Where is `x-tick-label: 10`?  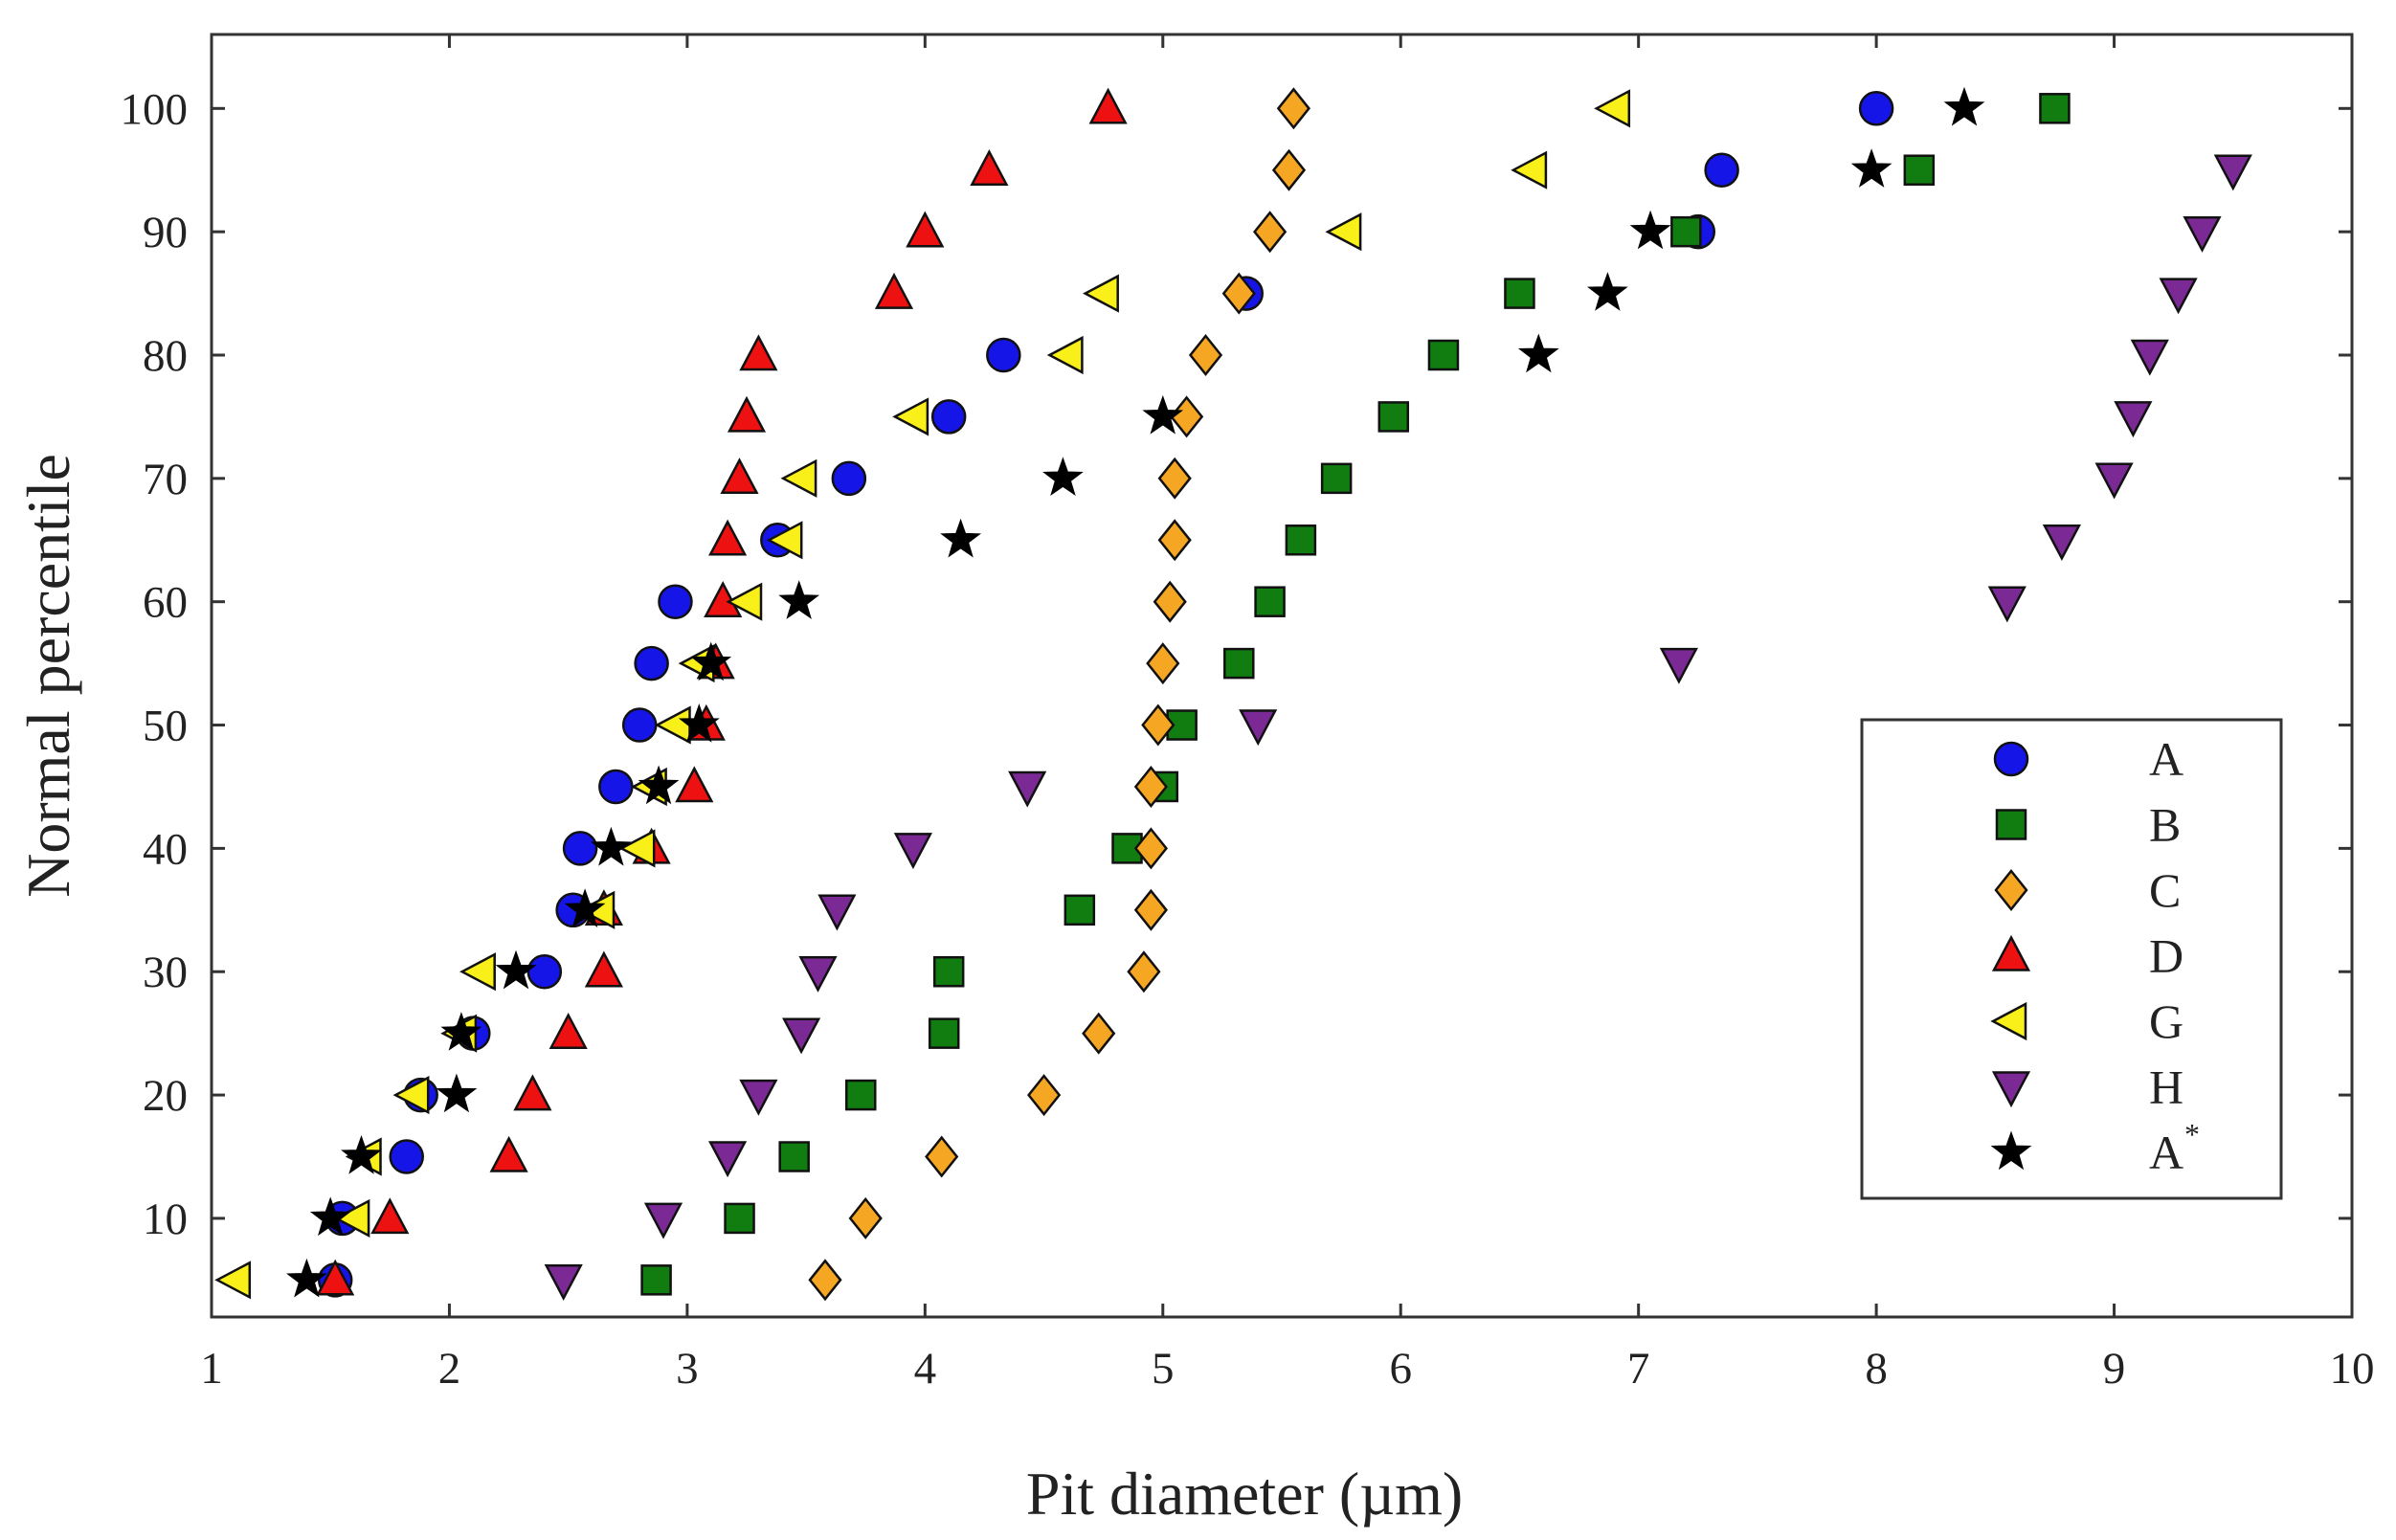 x-tick-label: 10 is located at coordinates (2352, 1369).